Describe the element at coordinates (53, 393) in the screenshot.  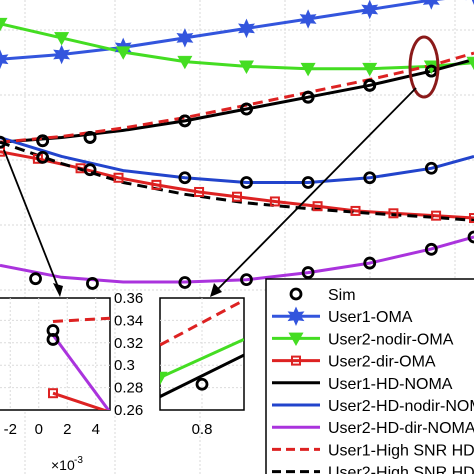
I see `inset-data-point-user2-dir-oma` at that location.